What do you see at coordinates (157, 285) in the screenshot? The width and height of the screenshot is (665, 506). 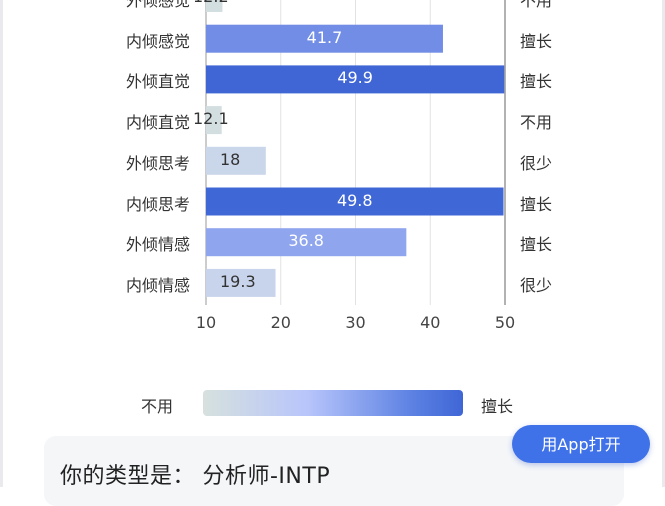 I see `category-label: 内倾情感` at bounding box center [157, 285].